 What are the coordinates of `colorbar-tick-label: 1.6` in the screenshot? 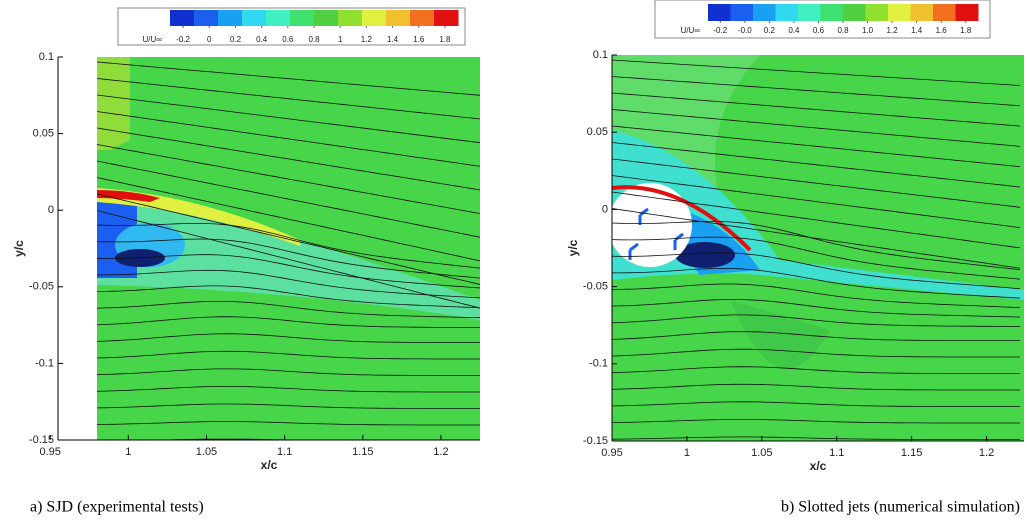 It's located at (419, 39).